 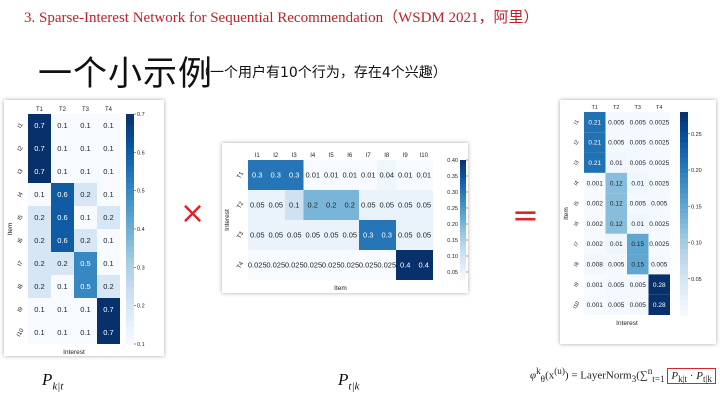 What do you see at coordinates (424, 156) in the screenshot?
I see `x-tick-label: I10` at bounding box center [424, 156].